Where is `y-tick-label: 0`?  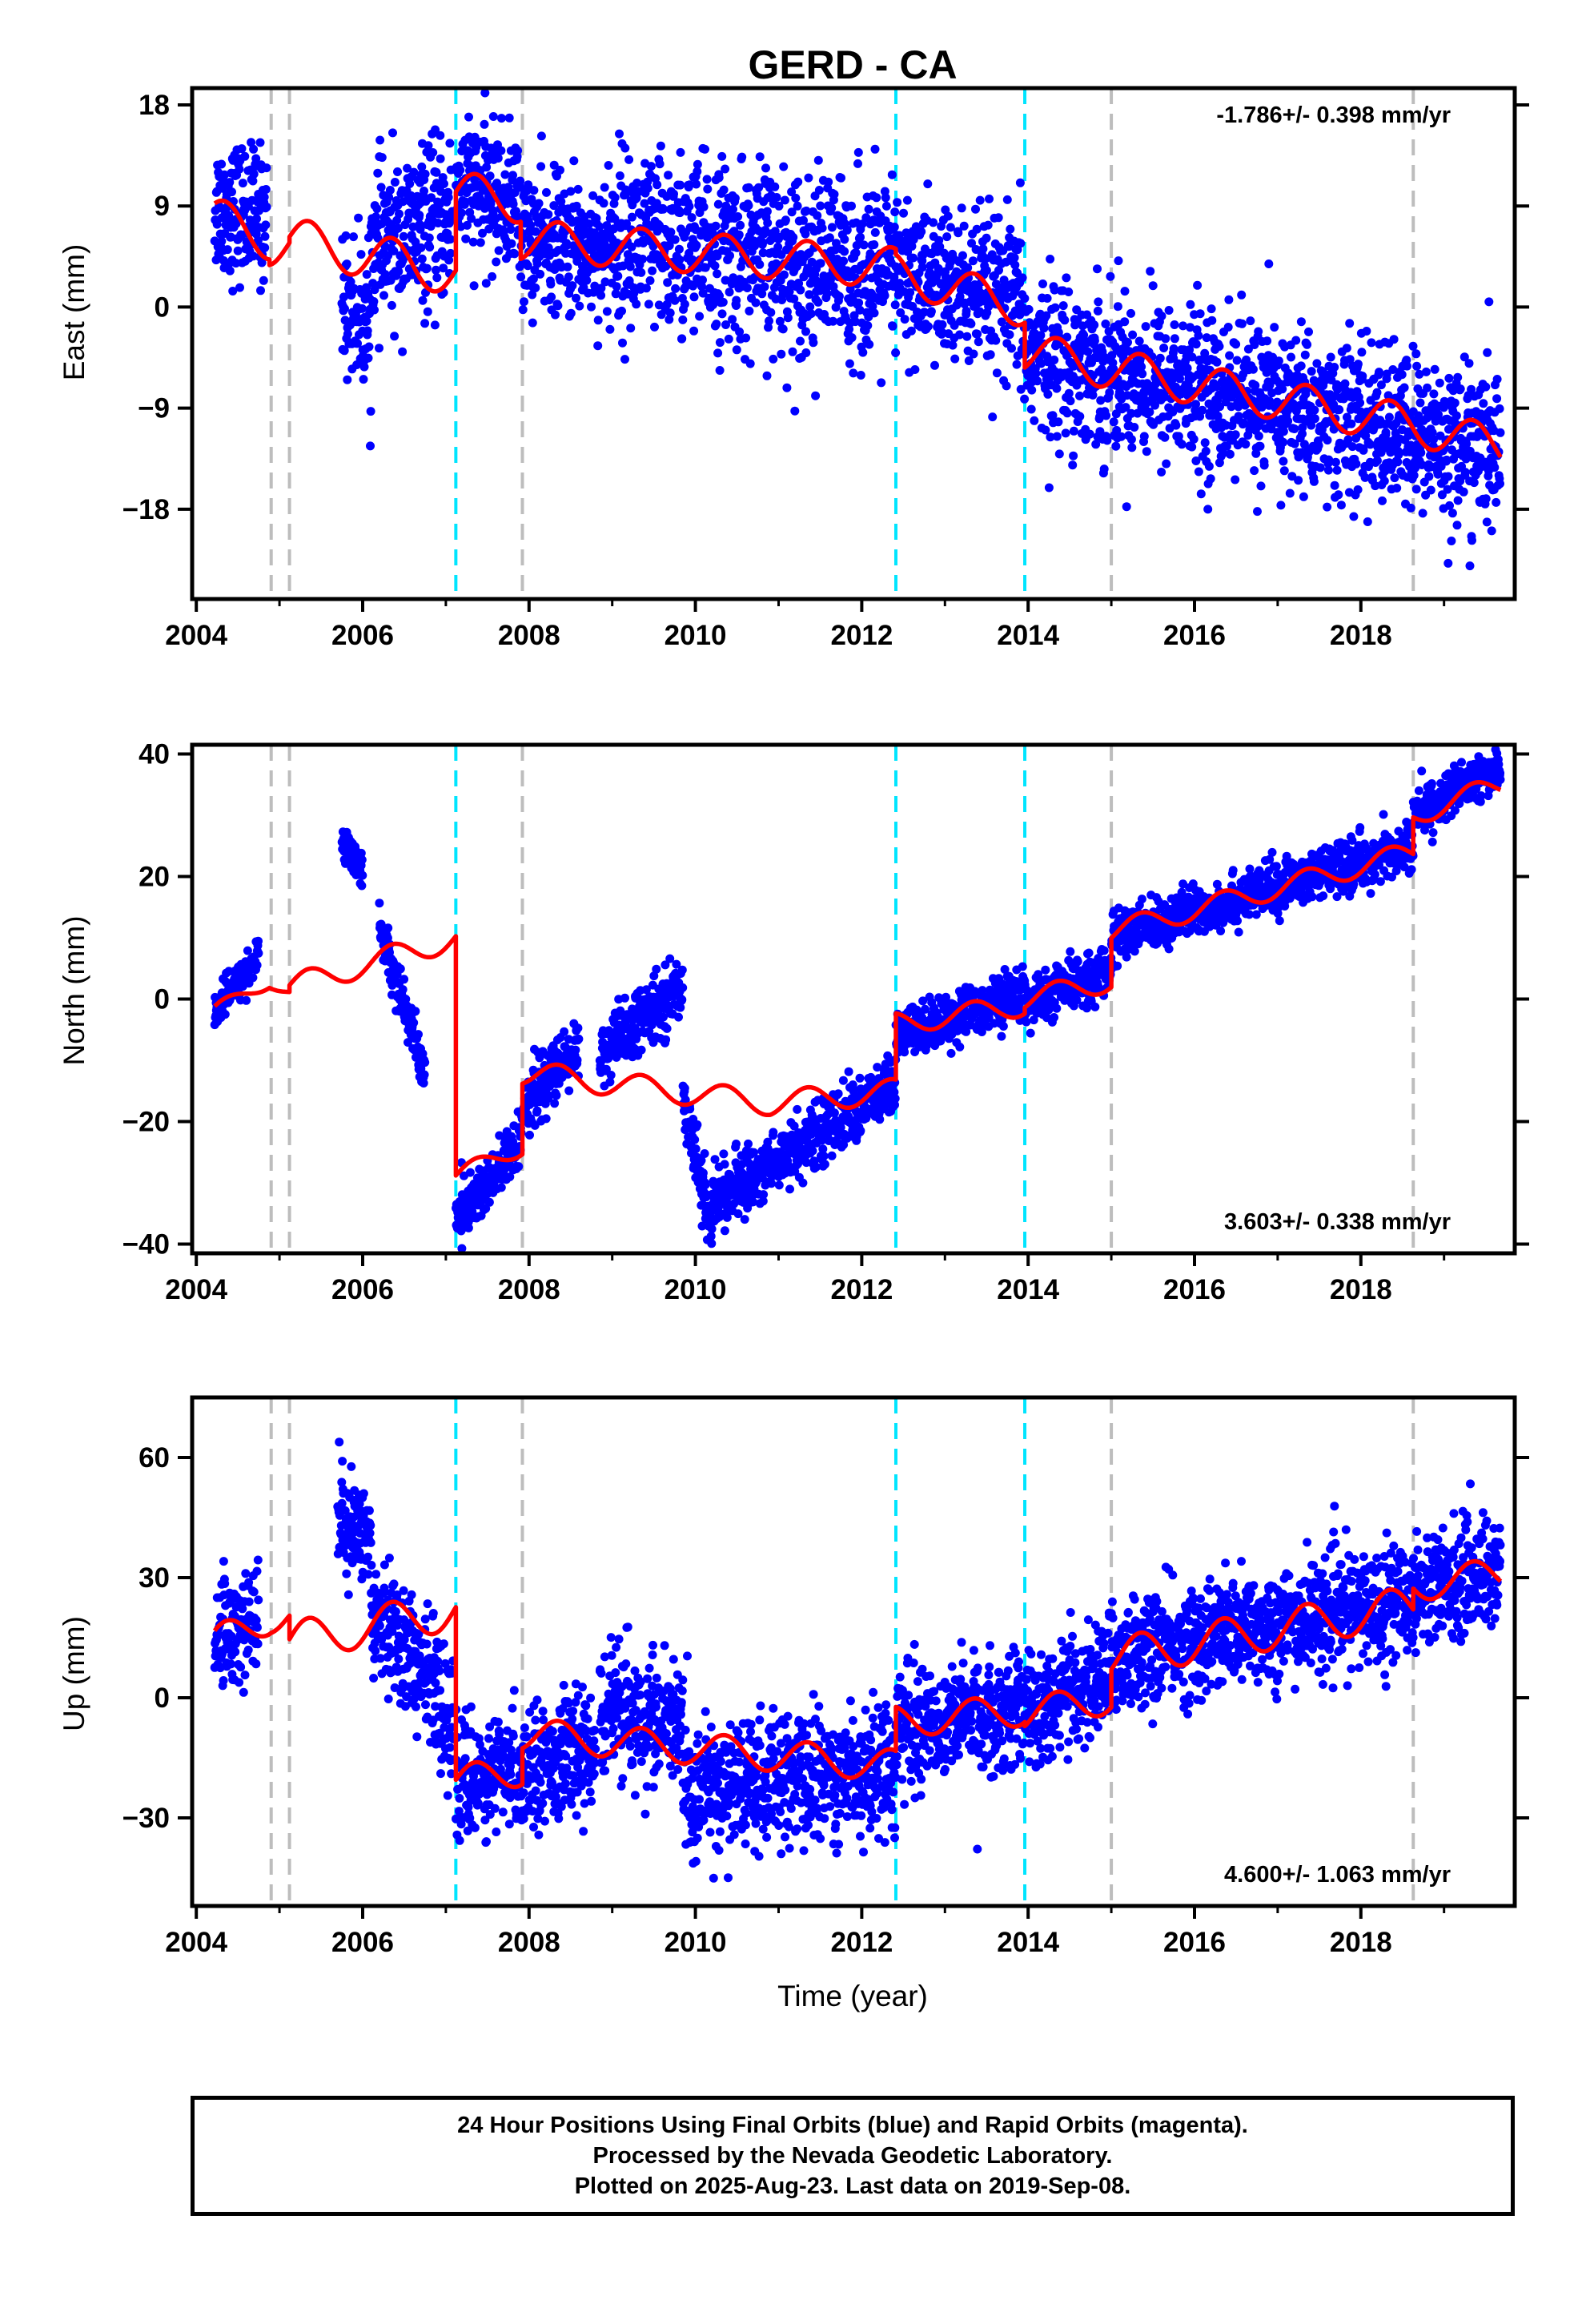
y-tick-label: 0 is located at coordinates (162, 307).